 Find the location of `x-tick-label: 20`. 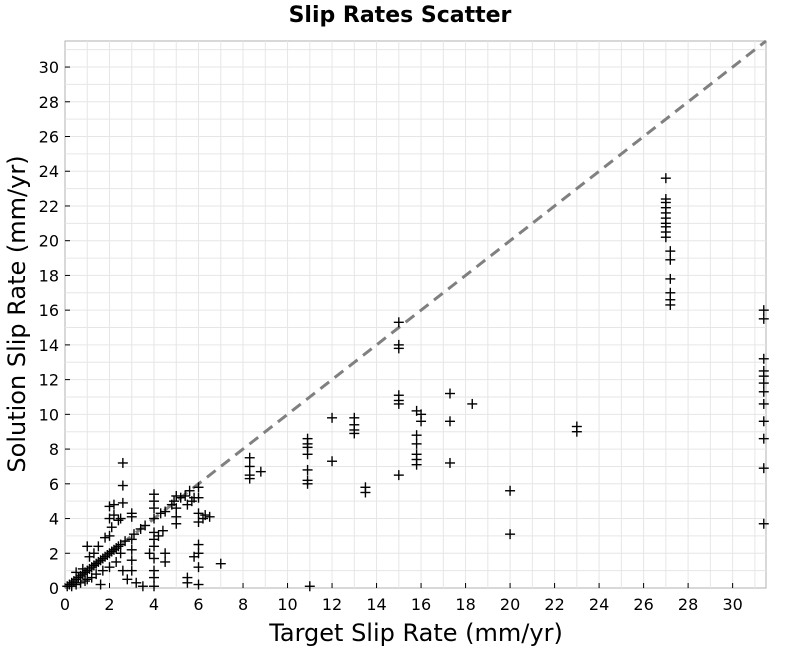

x-tick-label: 20 is located at coordinates (510, 604).